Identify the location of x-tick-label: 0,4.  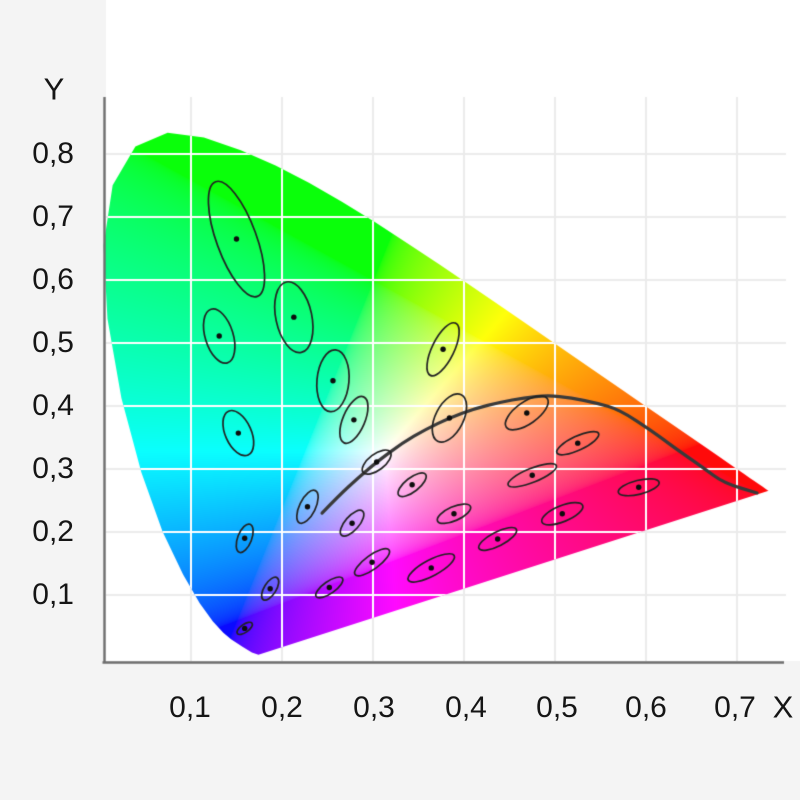
(466, 707).